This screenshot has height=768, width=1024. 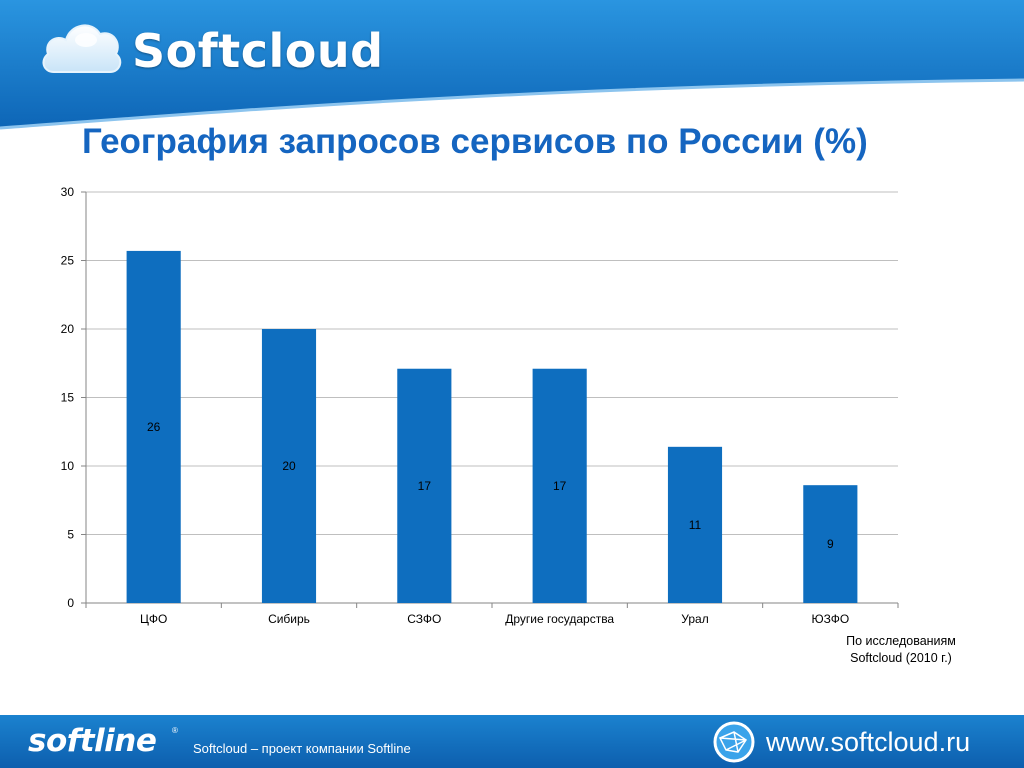 What do you see at coordinates (70, 535) in the screenshot?
I see `y-tick-label: 5` at bounding box center [70, 535].